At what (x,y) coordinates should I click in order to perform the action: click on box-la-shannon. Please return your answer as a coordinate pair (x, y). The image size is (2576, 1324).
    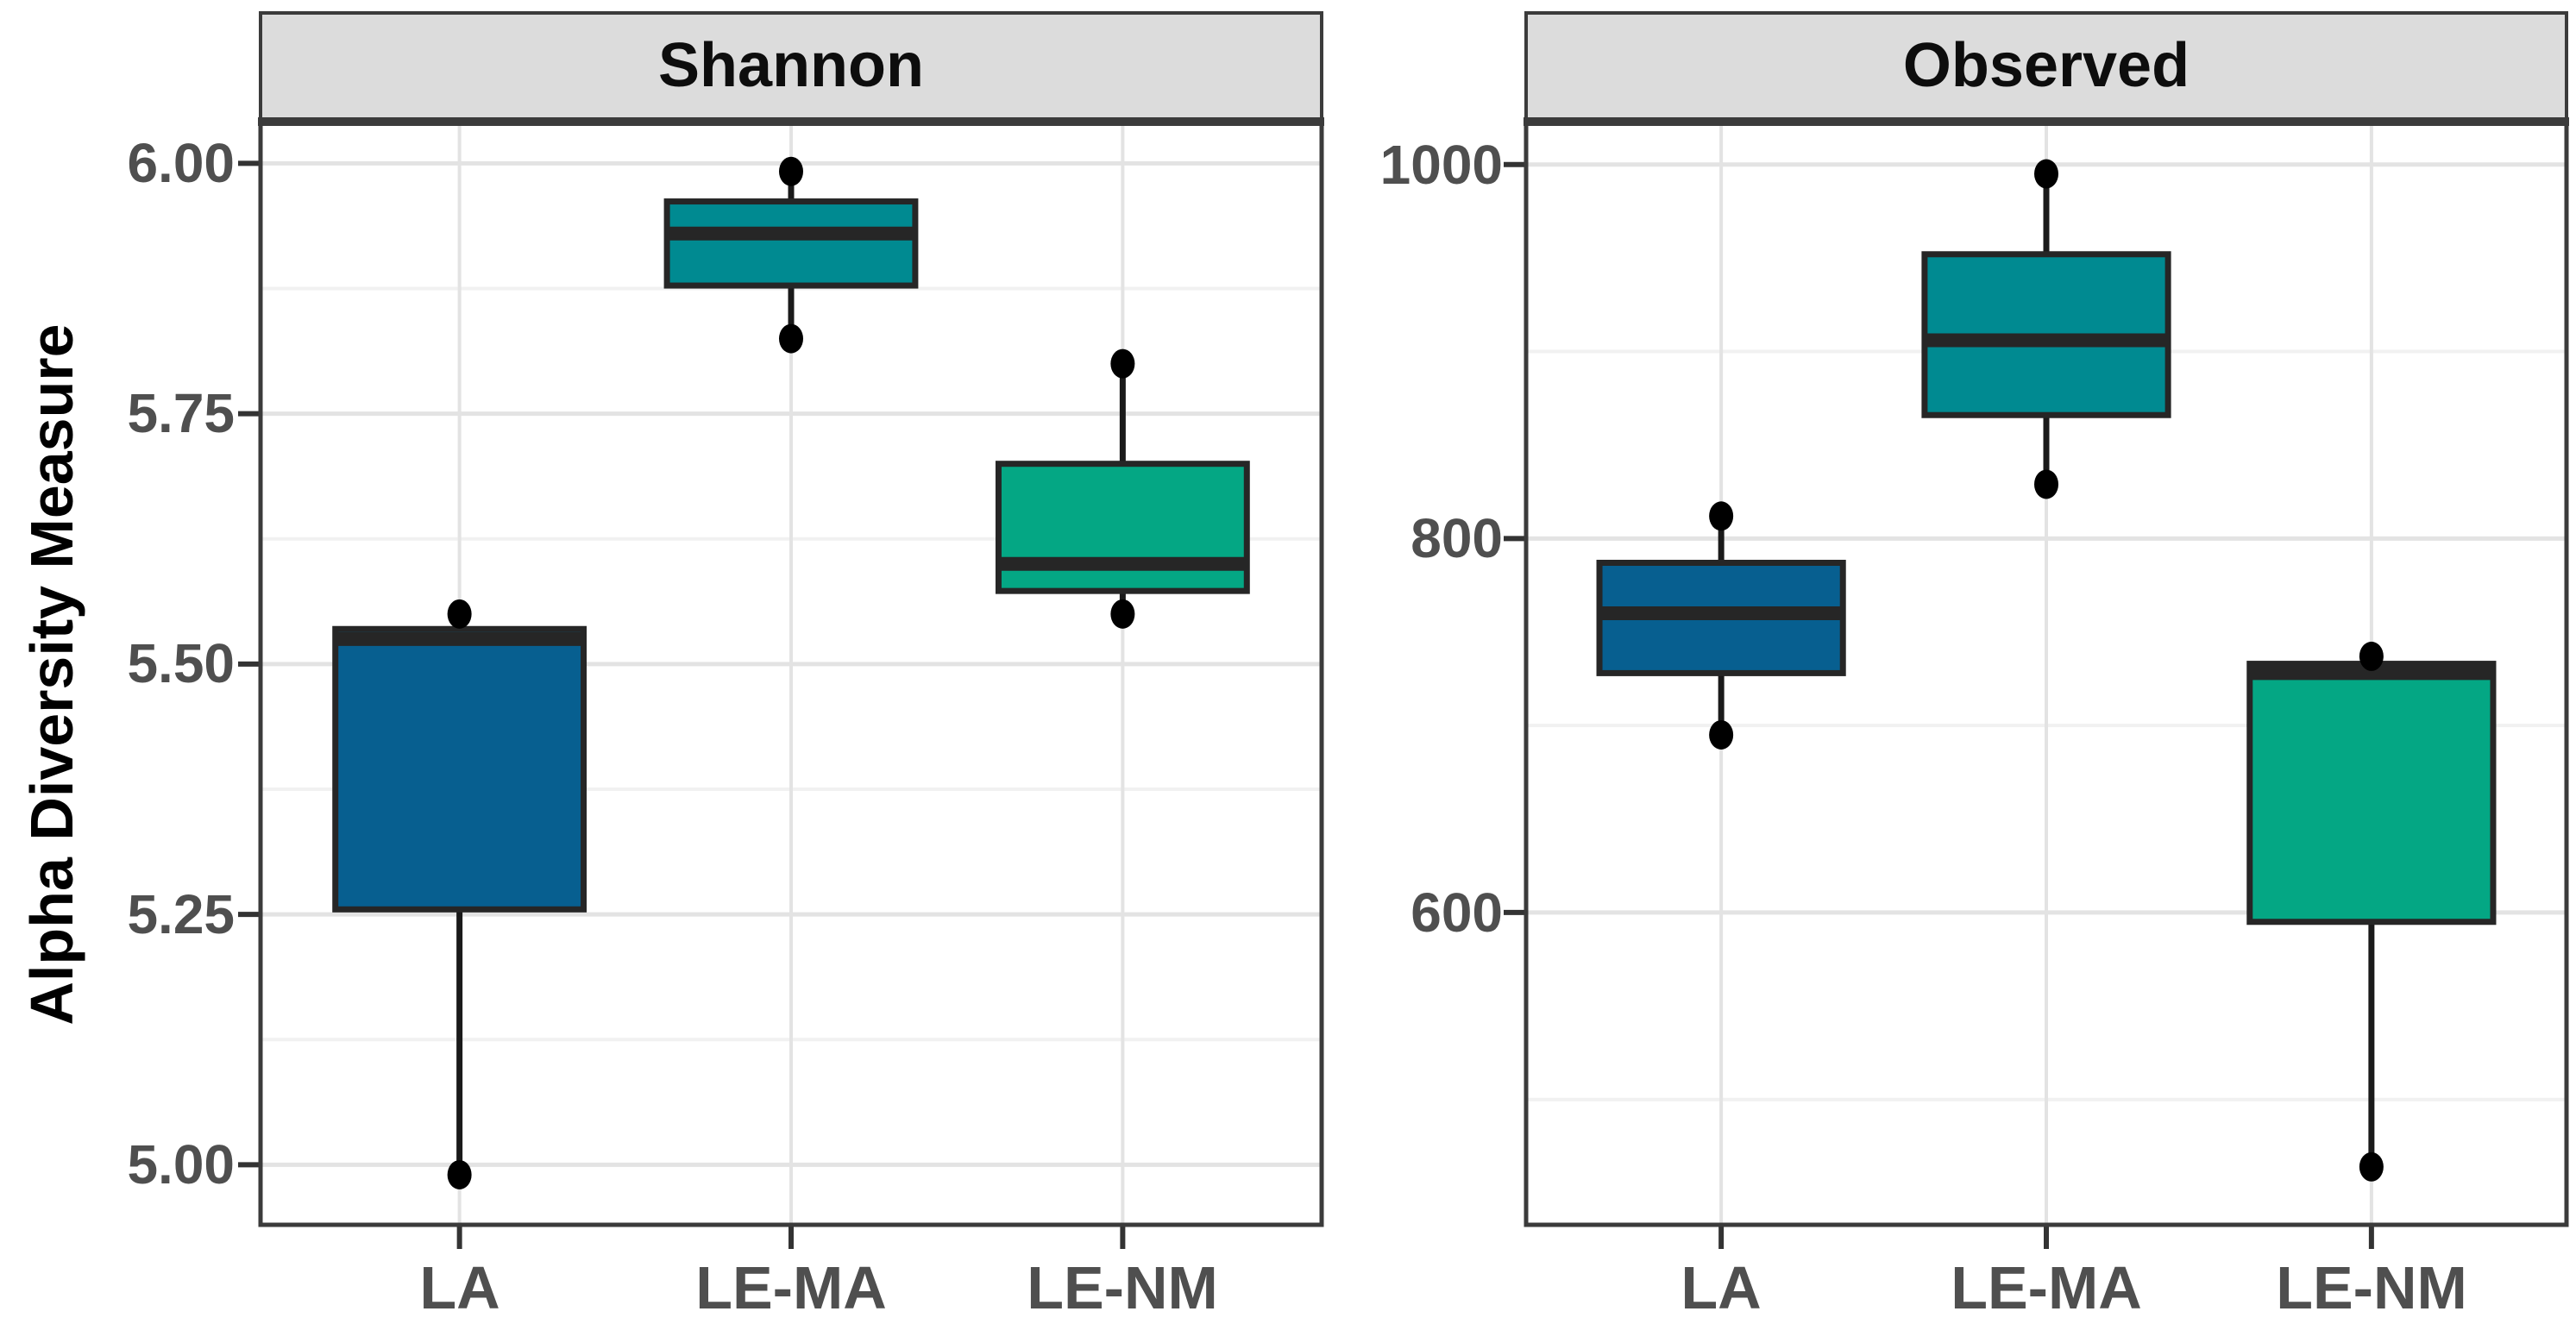
    Looking at the image, I should click on (460, 769).